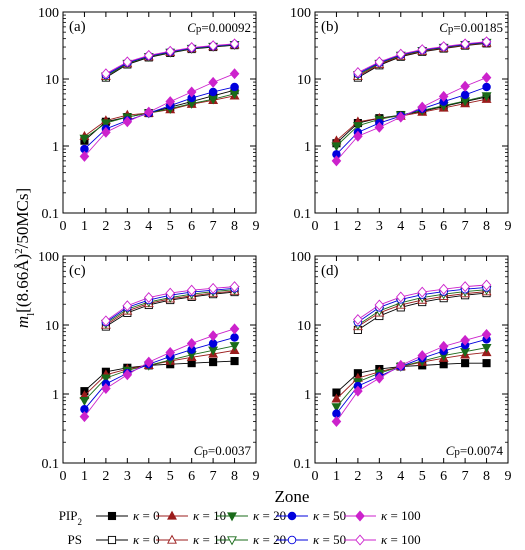  What do you see at coordinates (475, 450) in the screenshot?
I see `cp-label: Cp=0.0074` at bounding box center [475, 450].